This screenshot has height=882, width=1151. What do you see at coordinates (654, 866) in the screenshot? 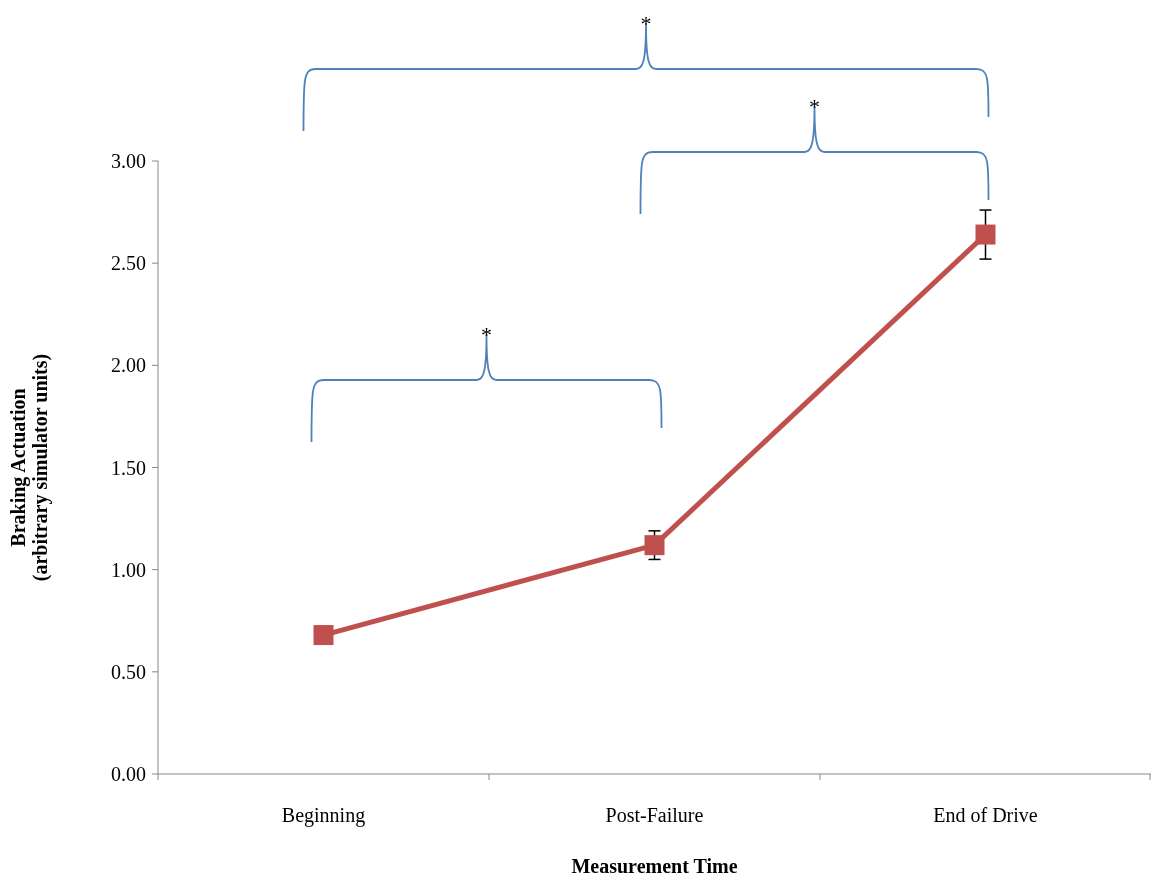
I see `x-axis-title: Measurement Time` at bounding box center [654, 866].